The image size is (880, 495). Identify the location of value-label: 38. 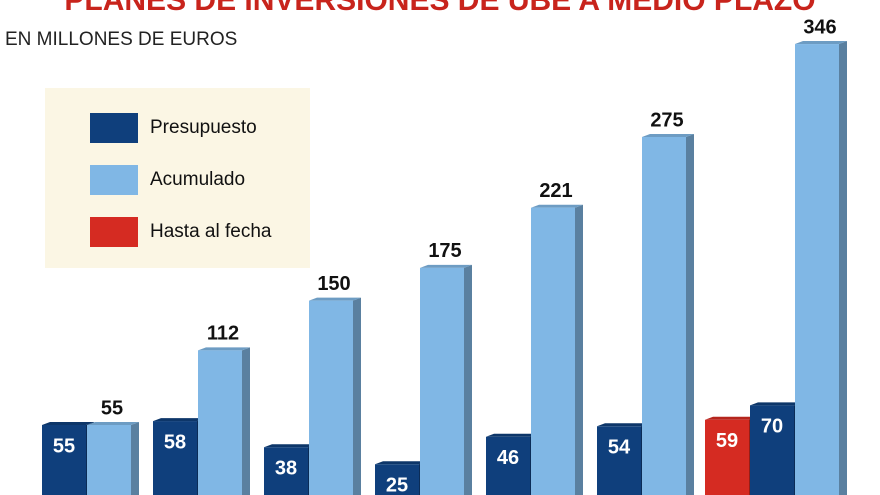
(286, 469).